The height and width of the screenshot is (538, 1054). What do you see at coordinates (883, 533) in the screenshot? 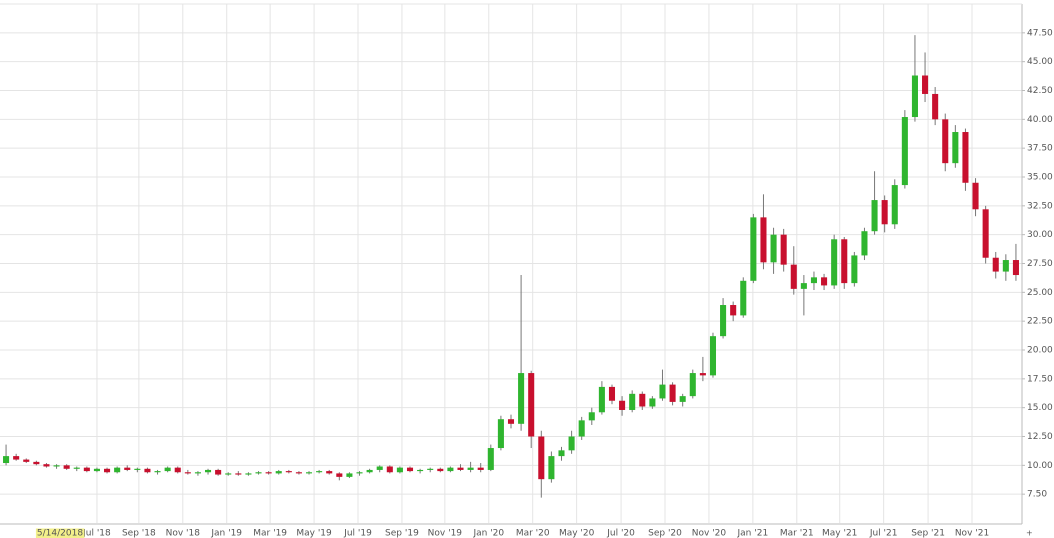
I see `x-tick-label: Jul '21` at bounding box center [883, 533].